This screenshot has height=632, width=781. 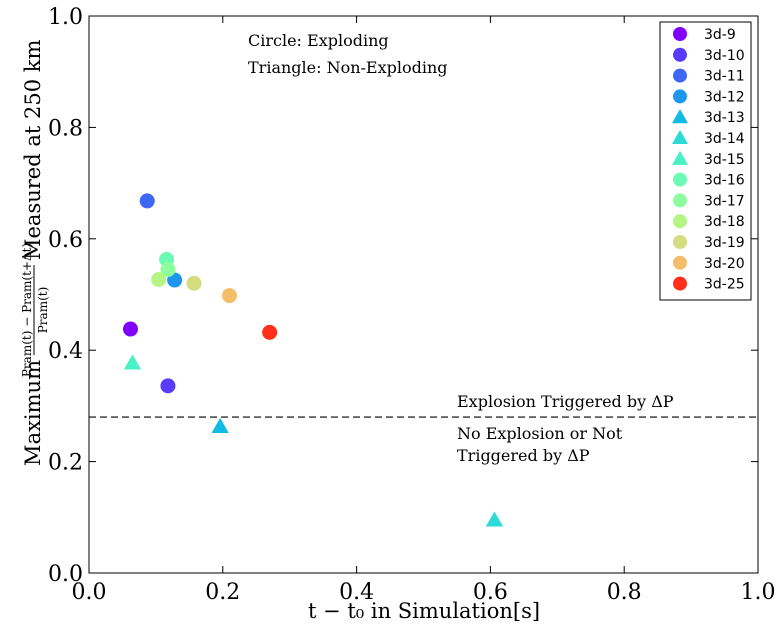 I want to click on y-axis-label-denominator: Pram(t), so click(x=43, y=310).